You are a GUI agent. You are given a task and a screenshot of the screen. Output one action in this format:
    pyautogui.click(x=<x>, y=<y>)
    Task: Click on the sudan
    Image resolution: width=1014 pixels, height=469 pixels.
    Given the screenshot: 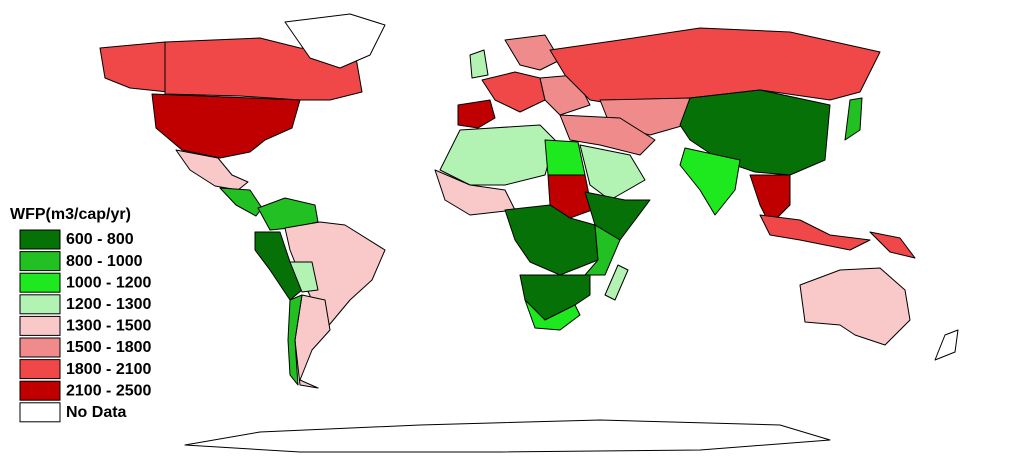 What is the action you would take?
    pyautogui.click(x=570, y=196)
    